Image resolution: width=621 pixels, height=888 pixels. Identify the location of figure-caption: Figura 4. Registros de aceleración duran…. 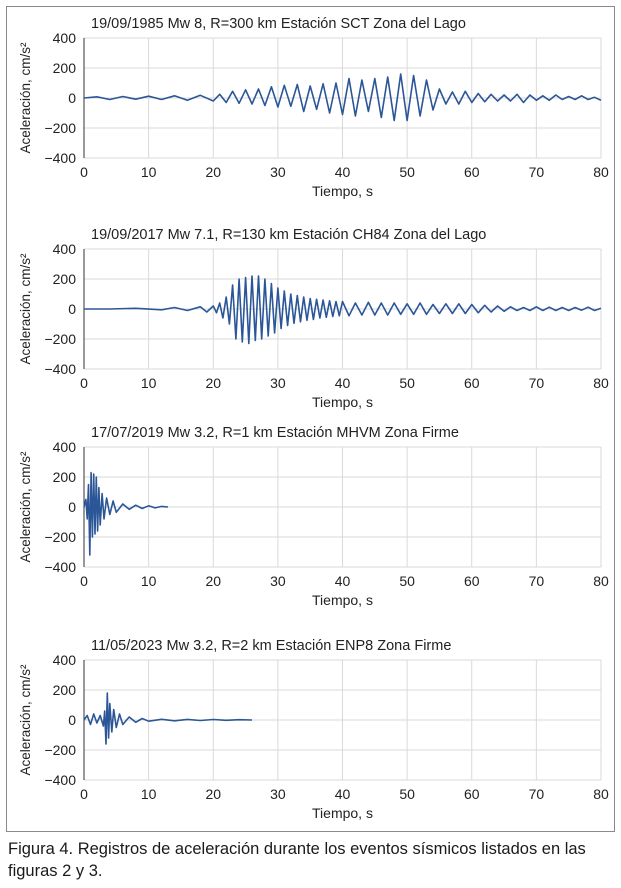
(312, 860).